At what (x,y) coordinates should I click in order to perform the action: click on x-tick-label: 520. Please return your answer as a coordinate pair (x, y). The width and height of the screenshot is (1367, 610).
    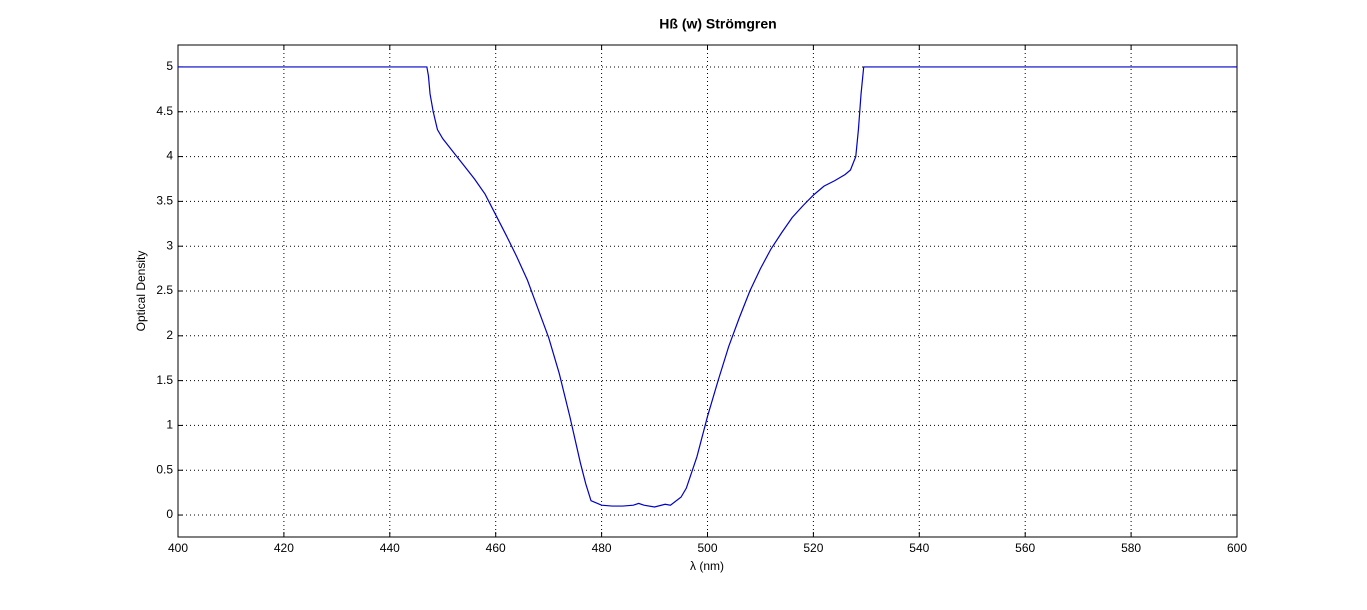
    Looking at the image, I should click on (813, 548).